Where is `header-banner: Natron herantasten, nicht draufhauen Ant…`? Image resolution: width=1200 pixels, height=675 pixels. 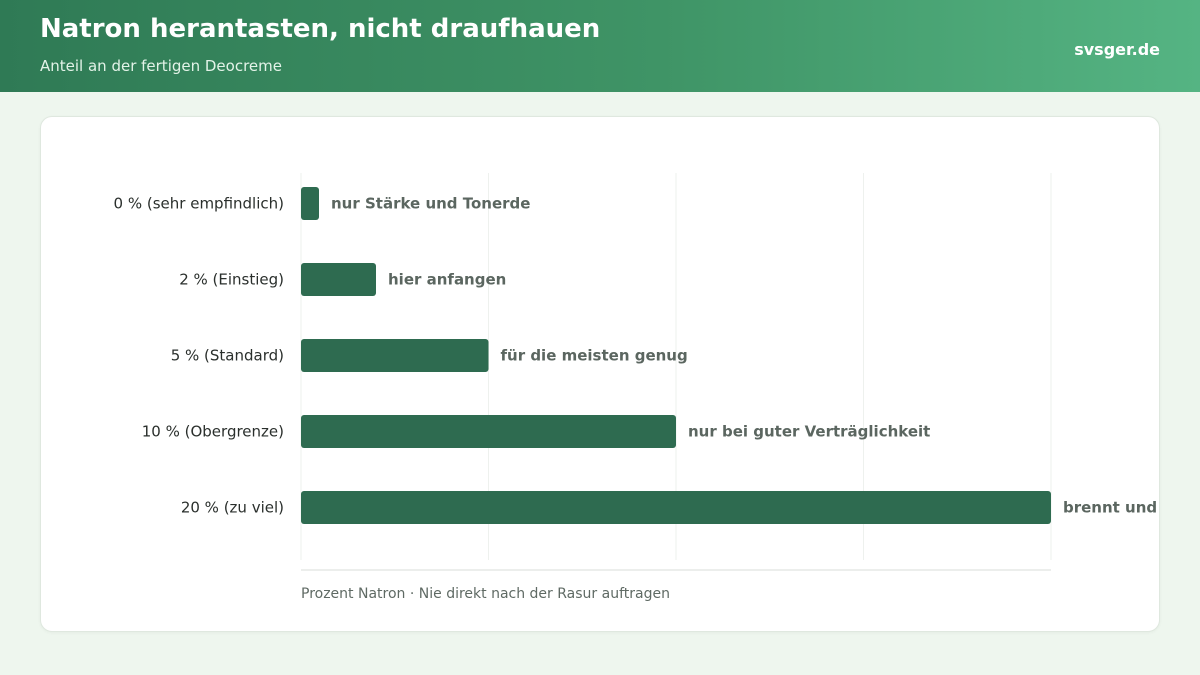 header-banner: Natron herantasten, nicht draufhauen Ant… is located at coordinates (600, 46).